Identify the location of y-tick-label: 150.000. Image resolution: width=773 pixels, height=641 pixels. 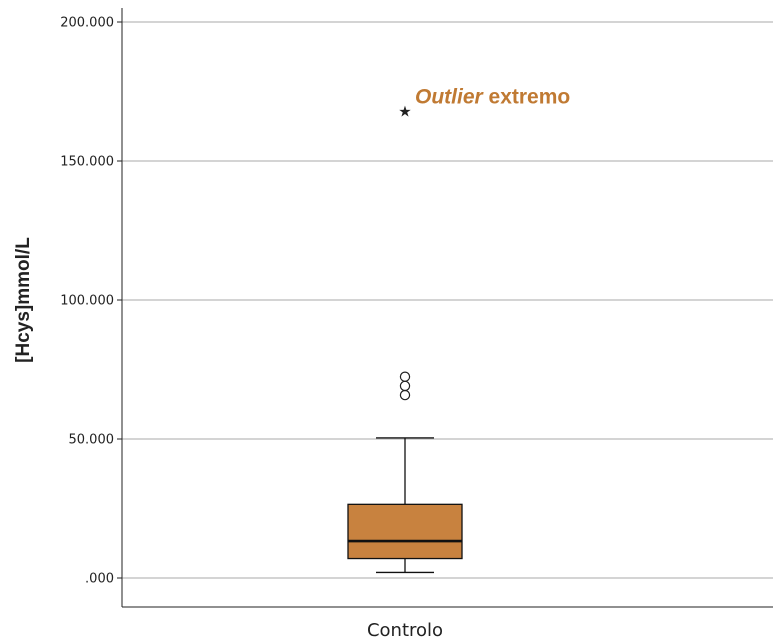
(87, 162).